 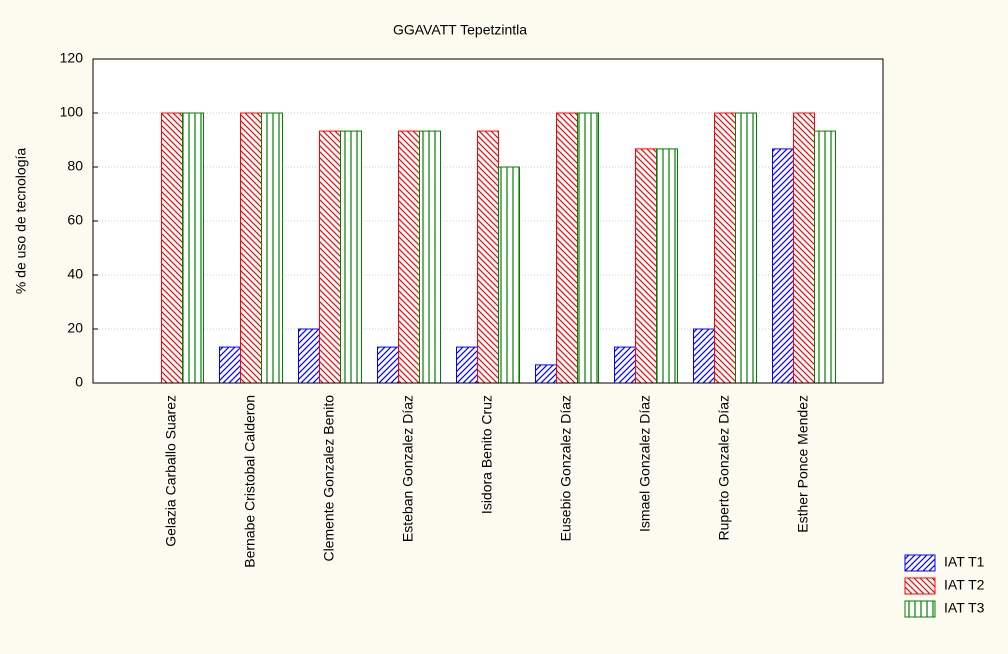 I want to click on x-tick-label: Isidora Benito Cruz, so click(x=487, y=454).